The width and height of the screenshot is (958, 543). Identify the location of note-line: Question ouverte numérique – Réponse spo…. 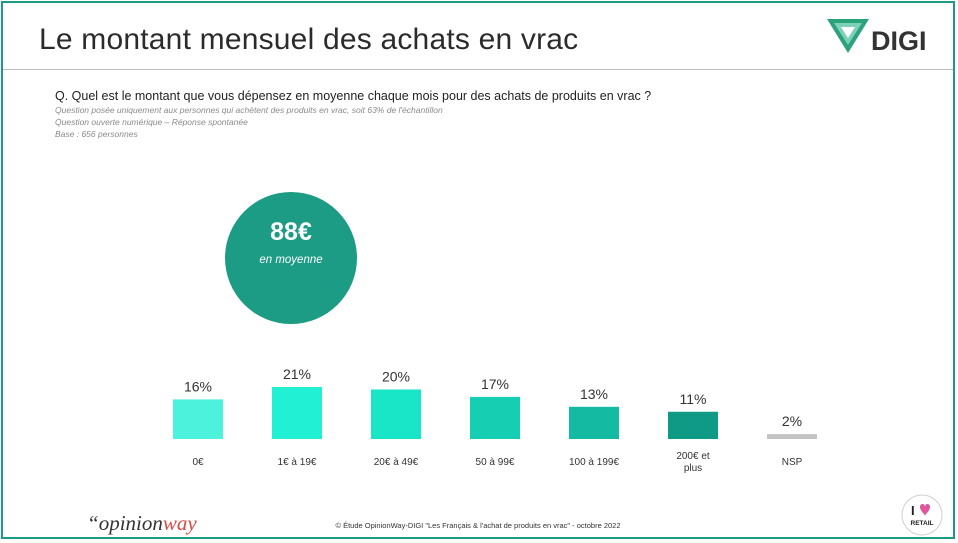
(151, 122).